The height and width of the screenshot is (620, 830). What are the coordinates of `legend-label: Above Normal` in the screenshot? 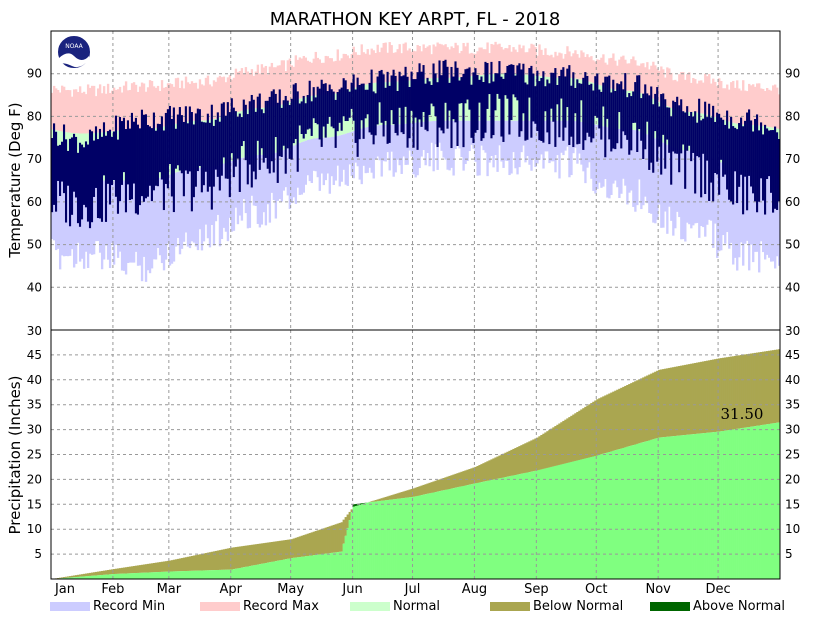 It's located at (739, 606).